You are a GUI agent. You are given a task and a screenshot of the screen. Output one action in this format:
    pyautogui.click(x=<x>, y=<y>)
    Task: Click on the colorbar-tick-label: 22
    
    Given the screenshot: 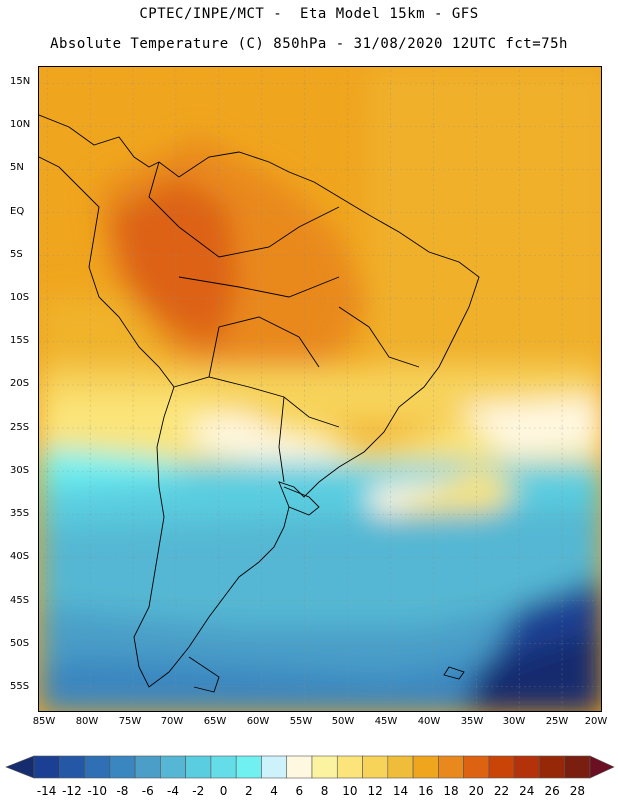 What is the action you would take?
    pyautogui.click(x=501, y=791)
    